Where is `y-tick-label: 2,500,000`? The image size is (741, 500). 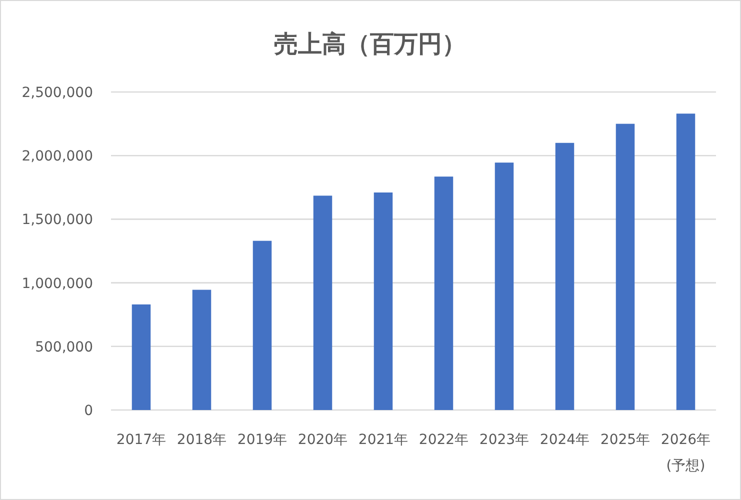 y-tick-label: 2,500,000 is located at coordinates (57, 93).